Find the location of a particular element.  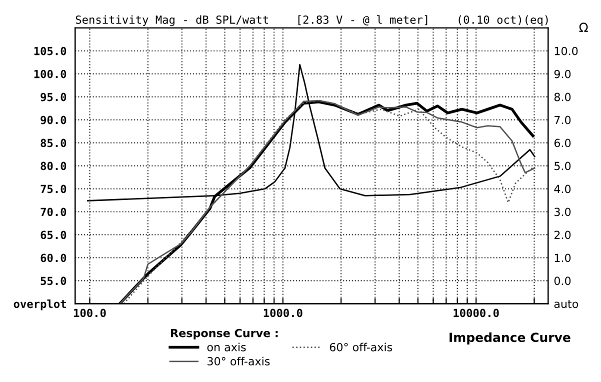

y2-axis-title: Ω is located at coordinates (583, 27).